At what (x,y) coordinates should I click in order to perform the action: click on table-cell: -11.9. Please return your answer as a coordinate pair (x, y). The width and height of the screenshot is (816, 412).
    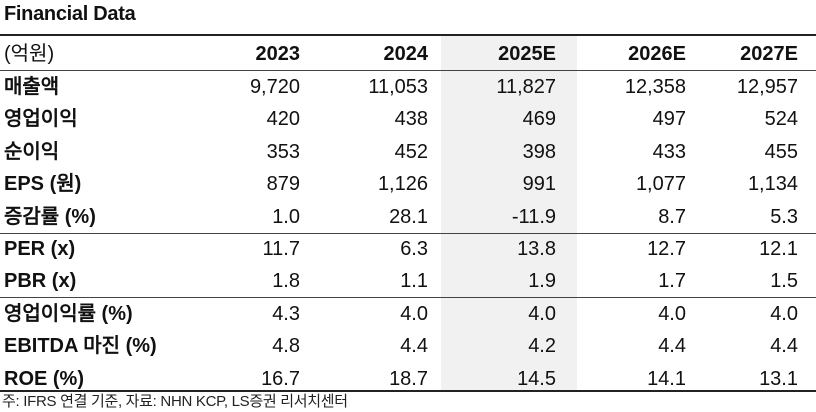
    Looking at the image, I should click on (533, 216).